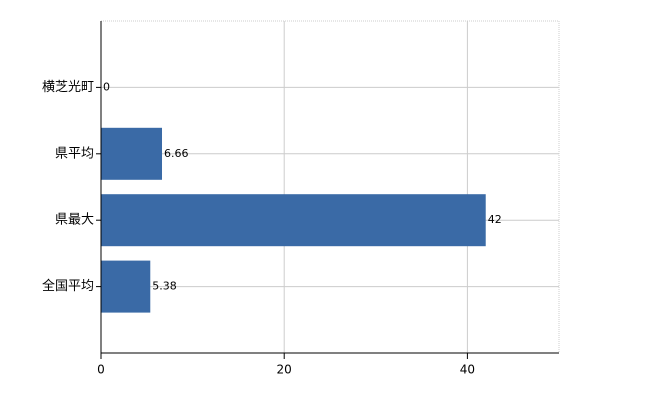 The height and width of the screenshot is (400, 650). Describe the element at coordinates (106, 86) in the screenshot. I see `value-label: 0` at that location.